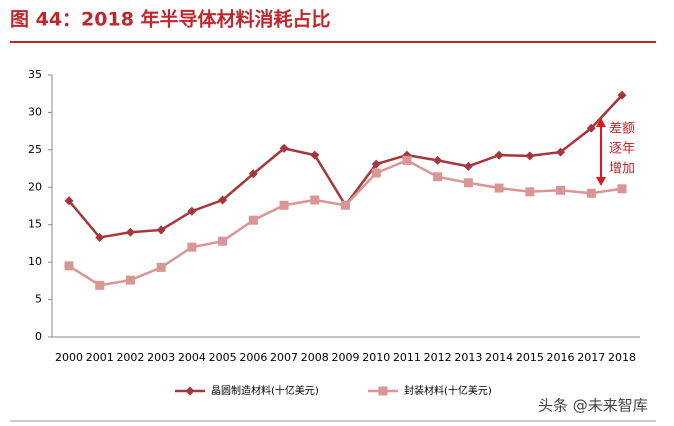 The image size is (674, 426). Describe the element at coordinates (448, 390) in the screenshot. I see `legend-label: 封装材料(十亿美元)` at that location.